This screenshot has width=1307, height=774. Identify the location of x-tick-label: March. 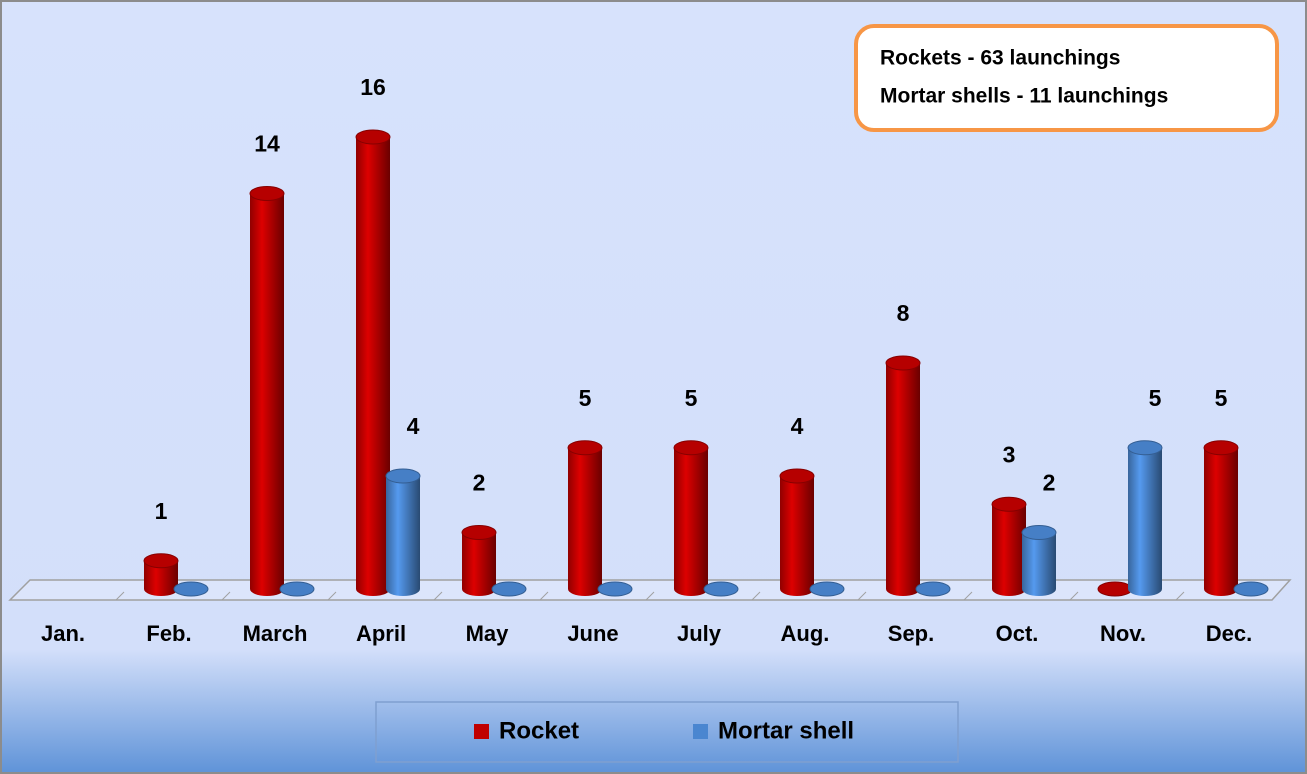
(275, 633).